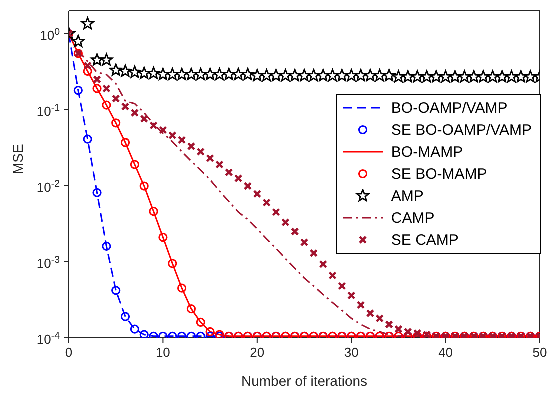 This screenshot has width=551, height=402. Describe the element at coordinates (413, 218) in the screenshot. I see `legend-label: CAMP` at that location.